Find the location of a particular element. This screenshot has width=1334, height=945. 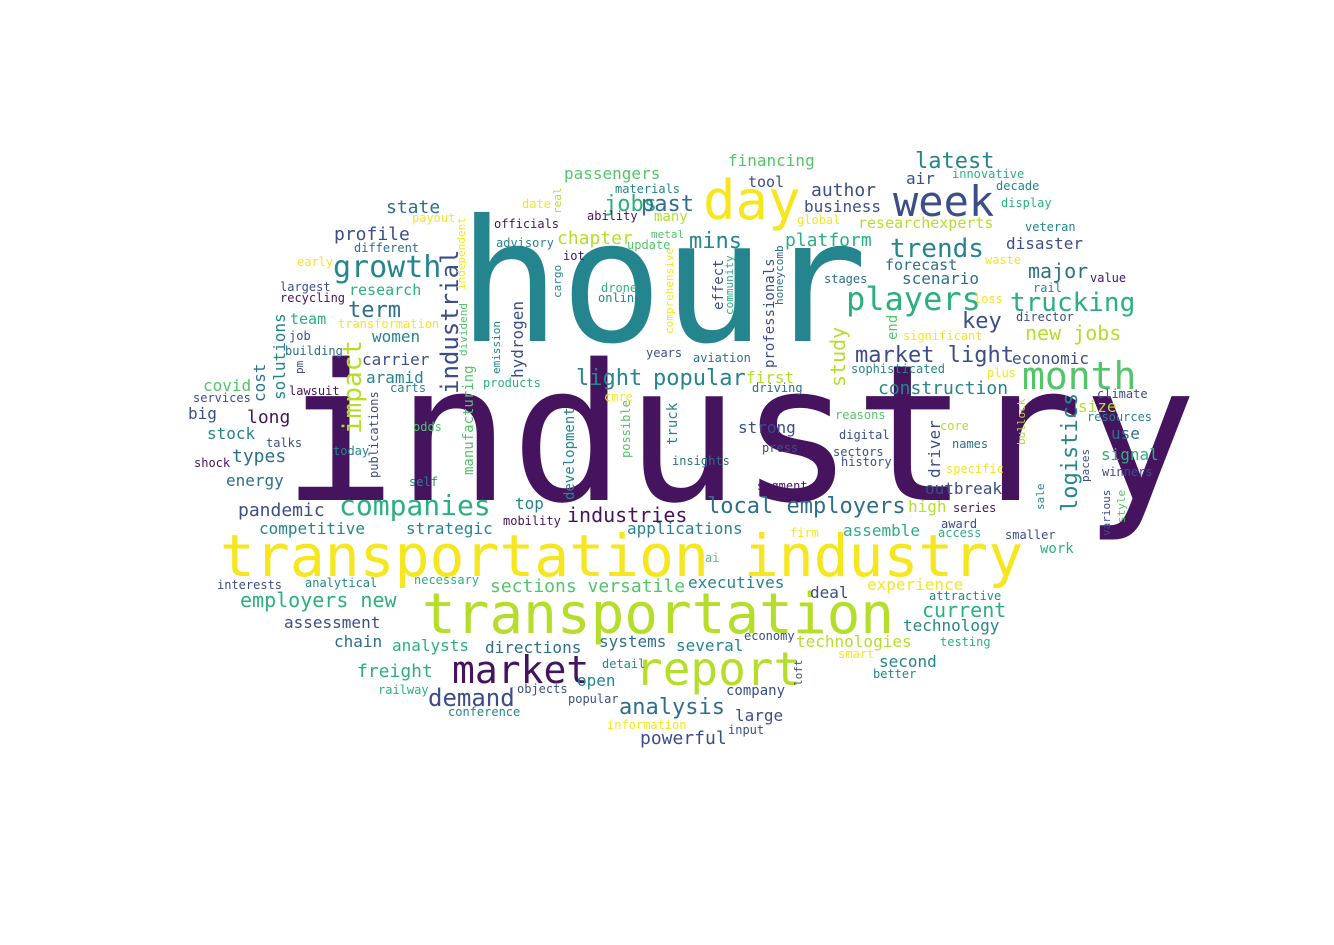

word-cloud-word: award is located at coordinates (959, 524).